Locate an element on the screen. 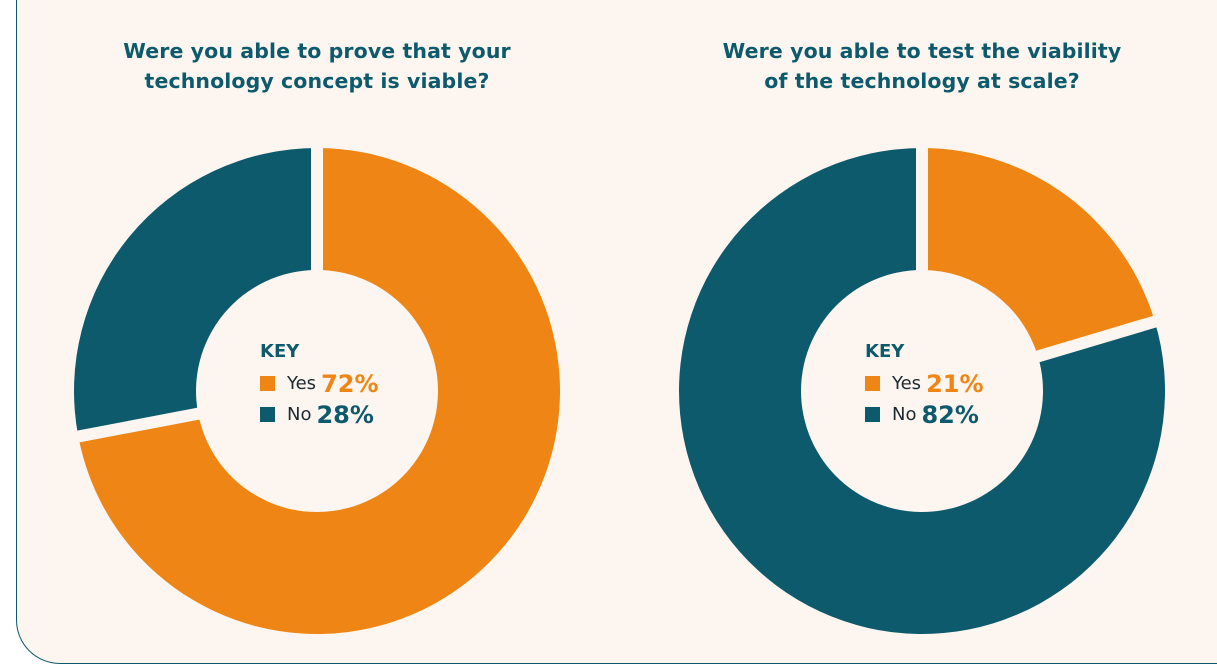  key-row-yes: Yes 72% is located at coordinates (340, 383).